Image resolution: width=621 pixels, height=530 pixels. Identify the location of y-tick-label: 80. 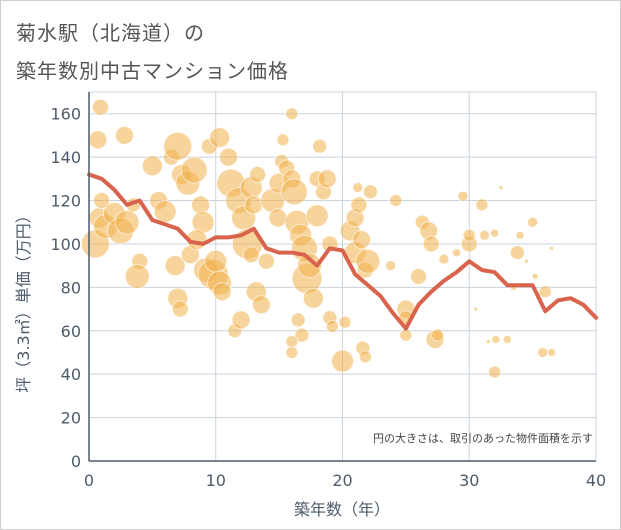
(71, 287).